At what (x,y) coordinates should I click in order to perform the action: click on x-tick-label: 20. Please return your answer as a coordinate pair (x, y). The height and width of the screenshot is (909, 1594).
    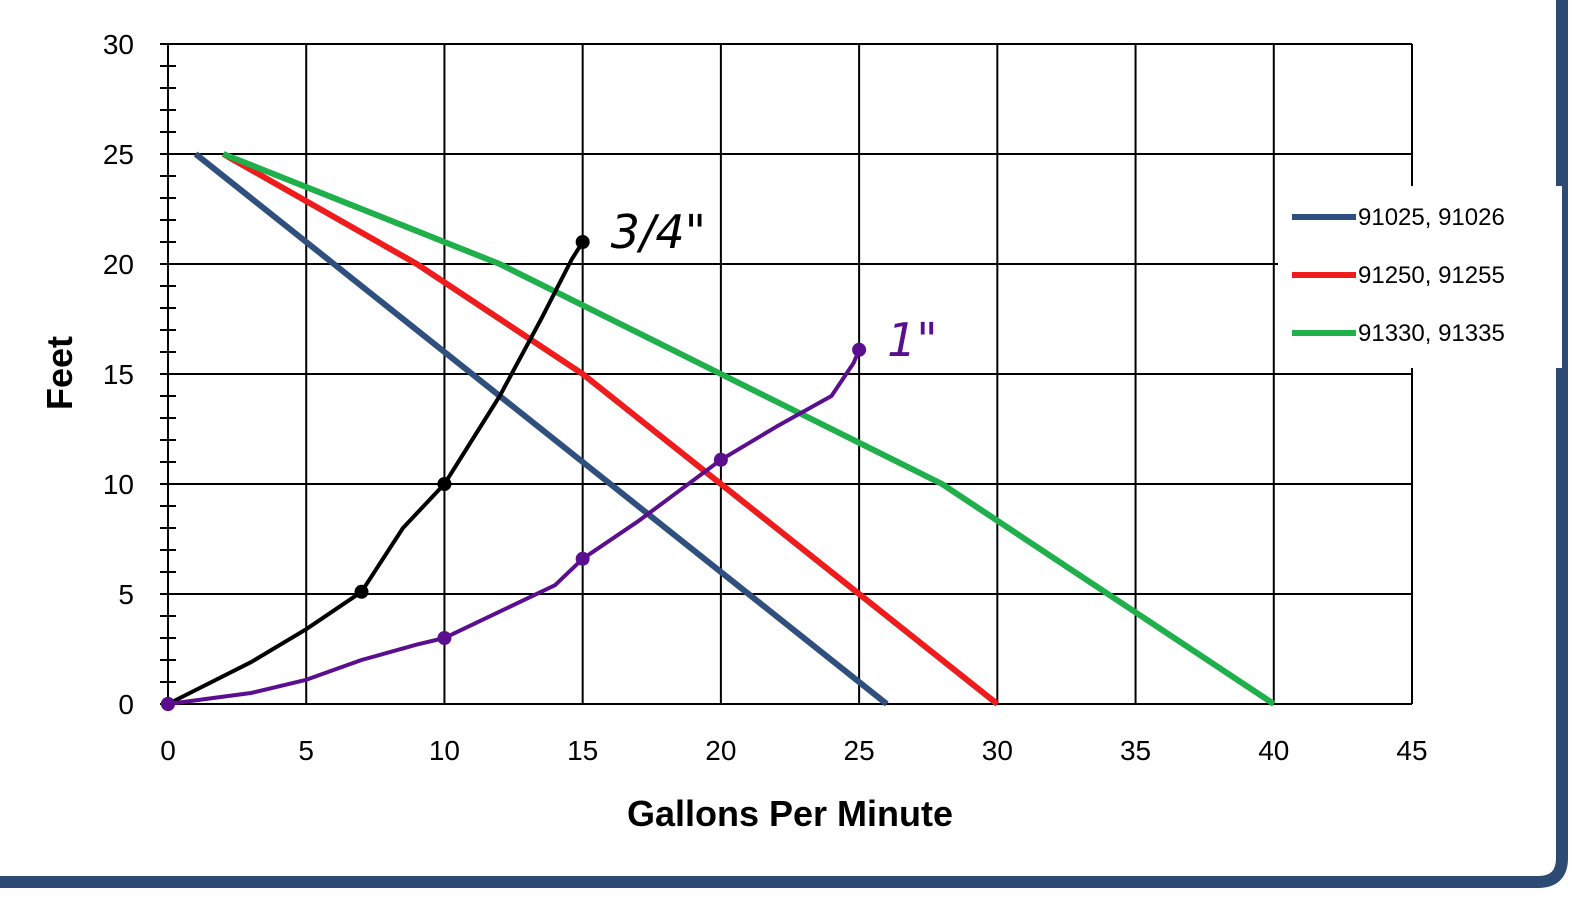
    Looking at the image, I should click on (720, 750).